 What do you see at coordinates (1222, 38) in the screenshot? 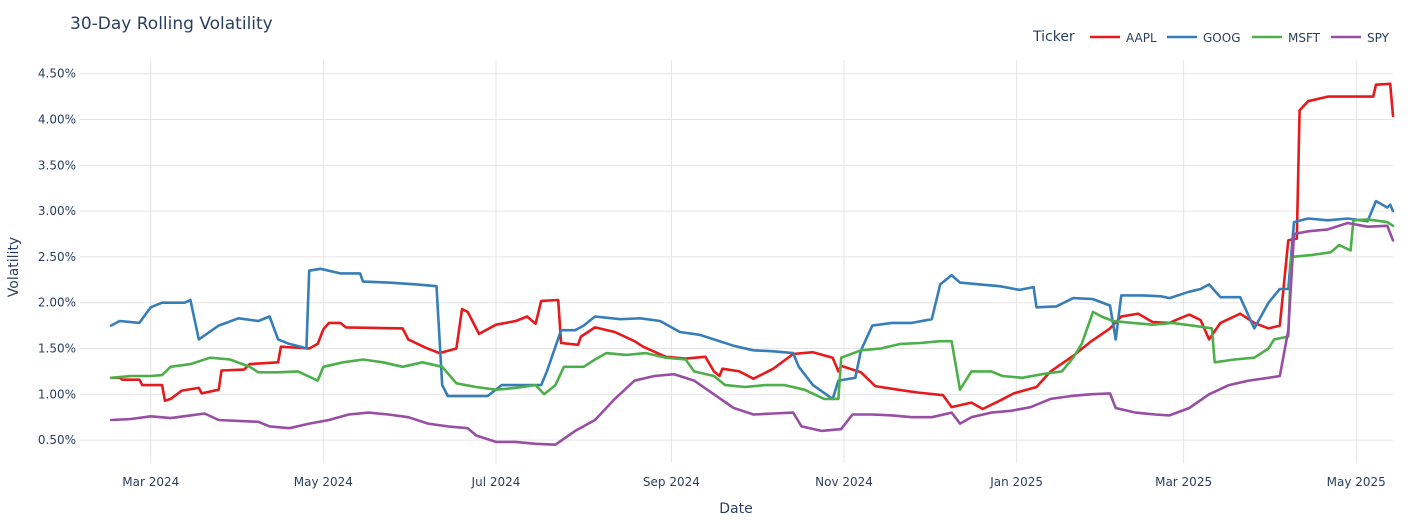
I see `legend-label-goog: GOOG` at bounding box center [1222, 38].